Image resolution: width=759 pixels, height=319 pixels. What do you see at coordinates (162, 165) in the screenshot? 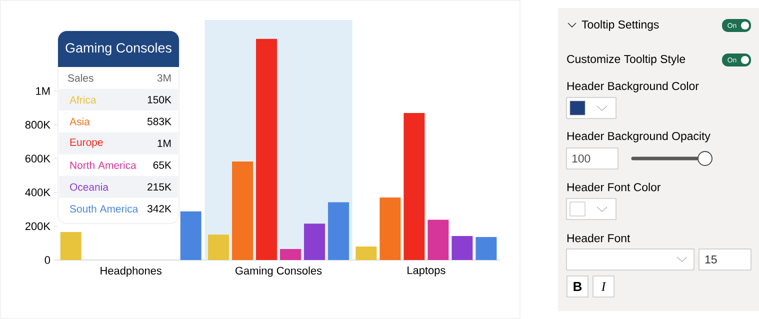
I see `annotation: 65K` at bounding box center [162, 165].